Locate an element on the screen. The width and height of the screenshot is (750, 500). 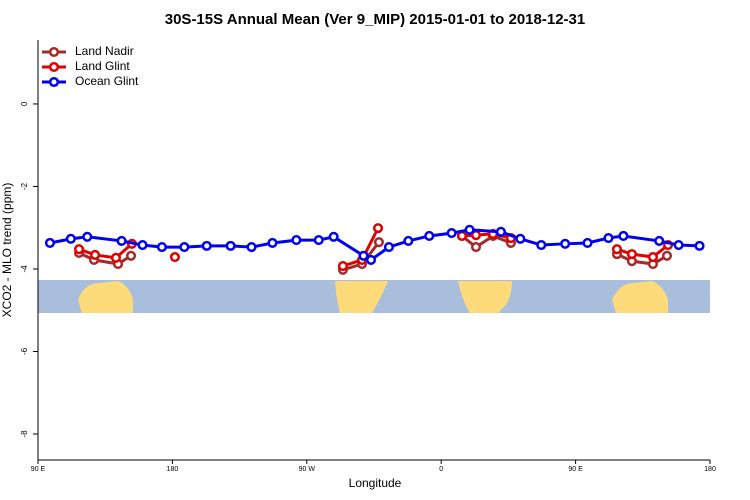
x-tick-label: 90 W is located at coordinates (307, 469).